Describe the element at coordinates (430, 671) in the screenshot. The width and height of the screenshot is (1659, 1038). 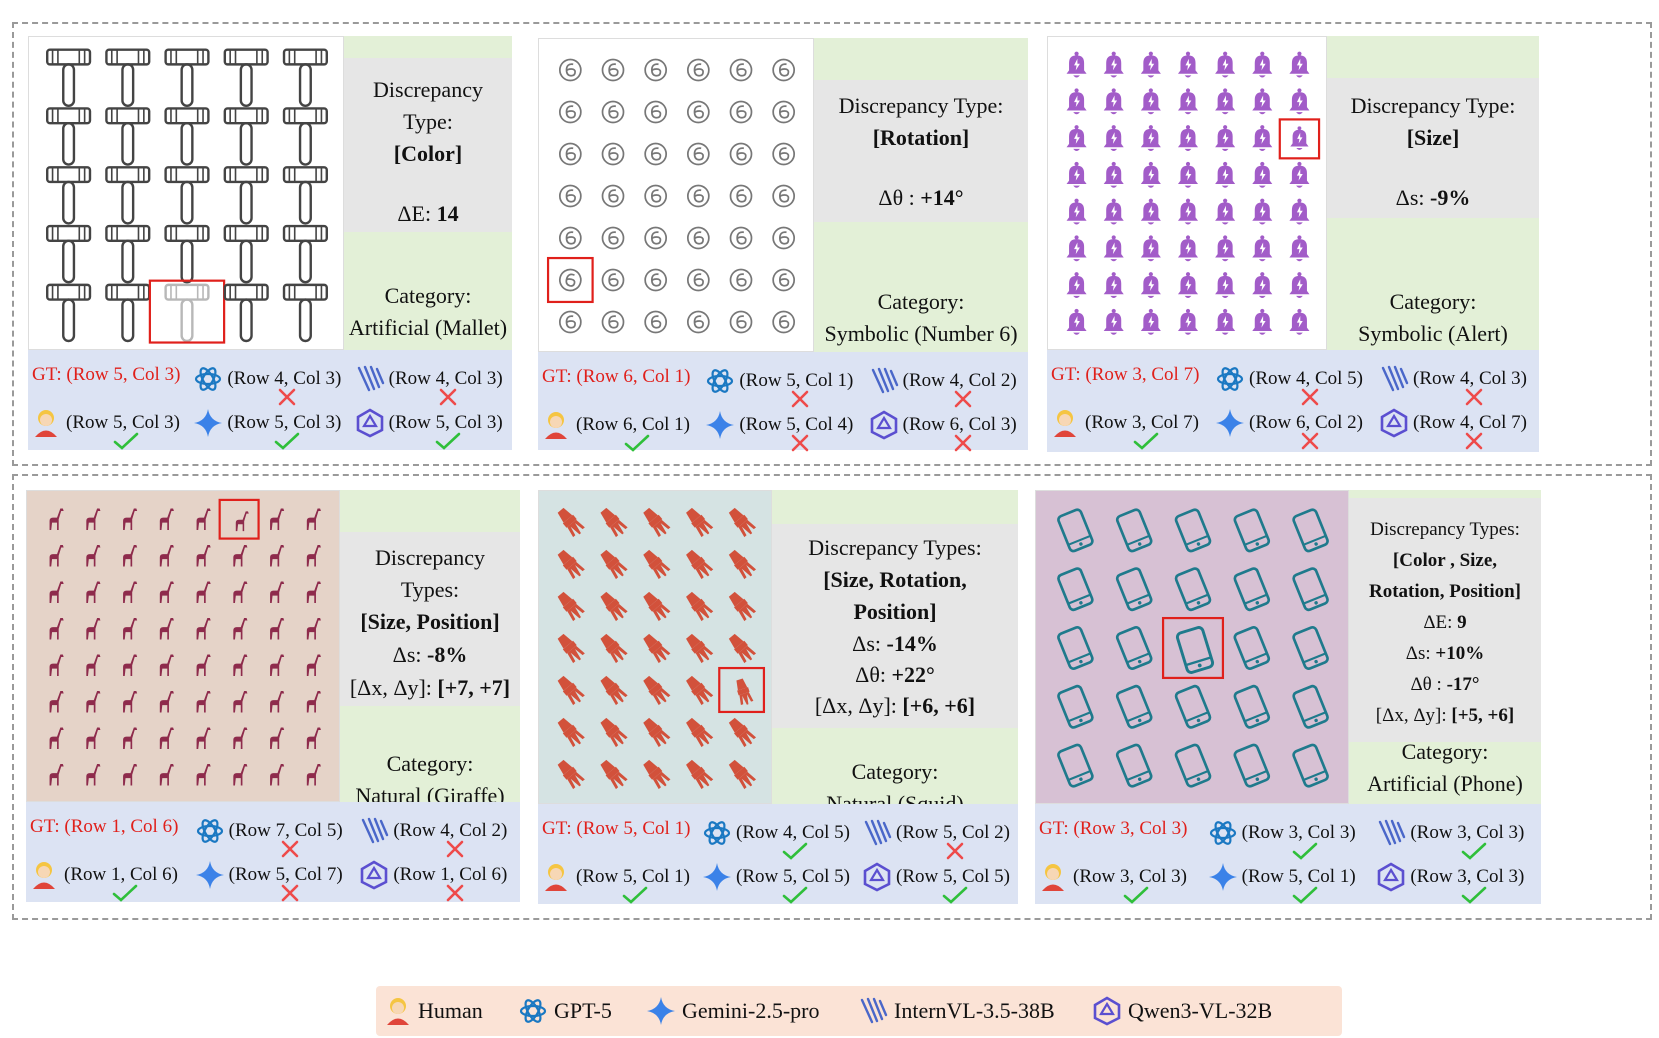
I see `discrepancy-metrics: Δs: -8% [Δx, Δy]: [+7, +7]` at that location.